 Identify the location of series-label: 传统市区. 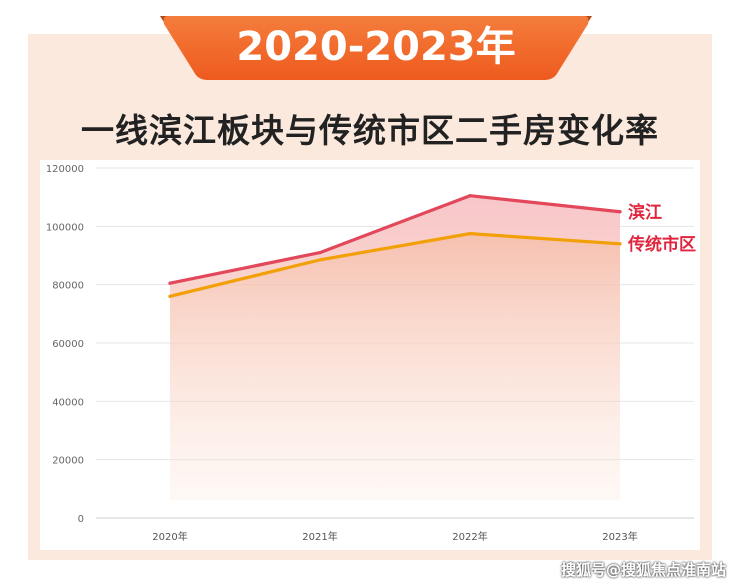
(661, 244).